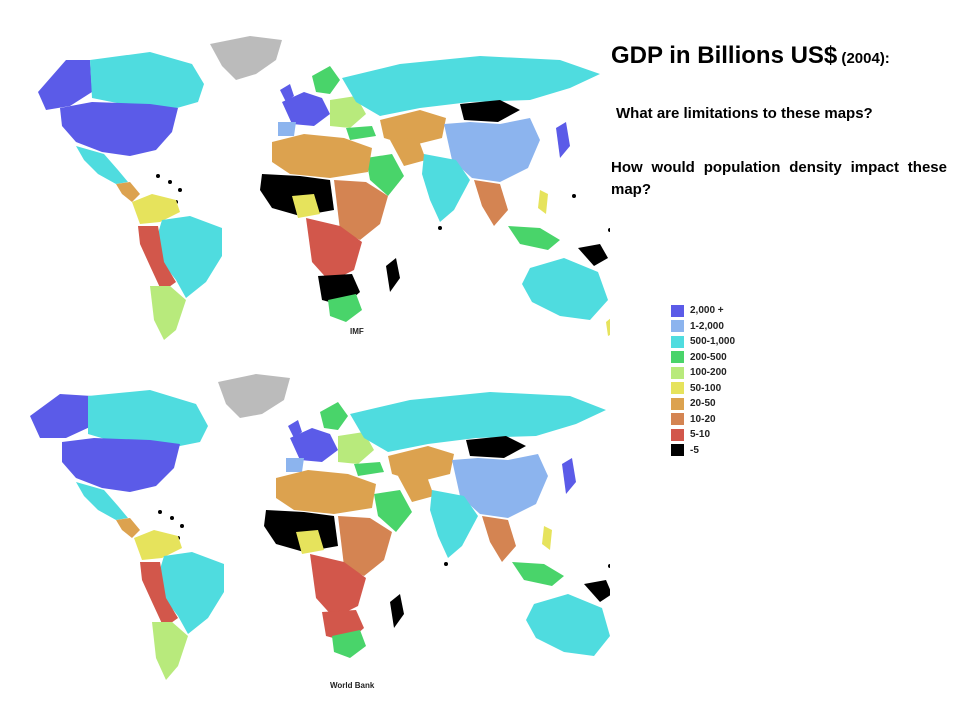 This screenshot has width=960, height=720. I want to click on legend-item: 20-50, so click(703, 404).